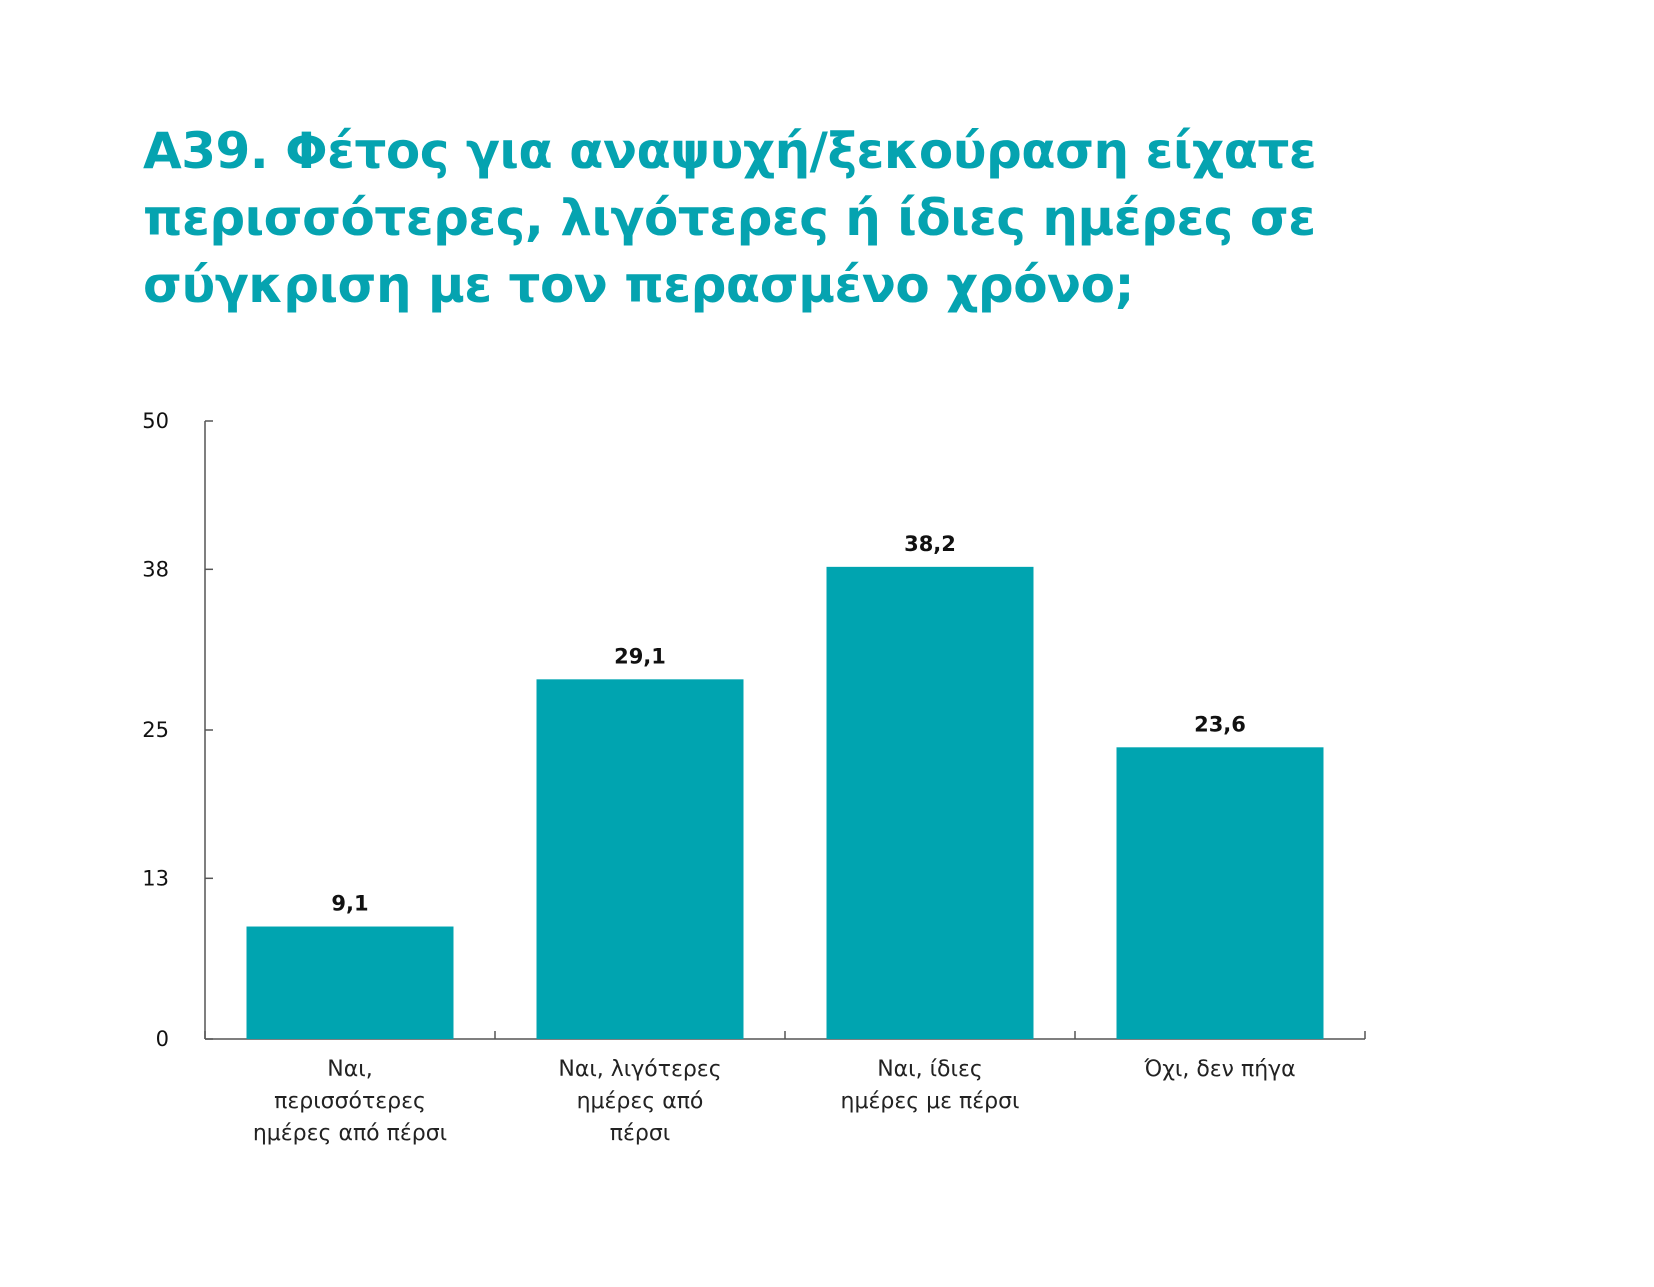 This screenshot has height=1287, width=1654. What do you see at coordinates (350, 1069) in the screenshot?
I see `x-category-label-line: Ναι,` at bounding box center [350, 1069].